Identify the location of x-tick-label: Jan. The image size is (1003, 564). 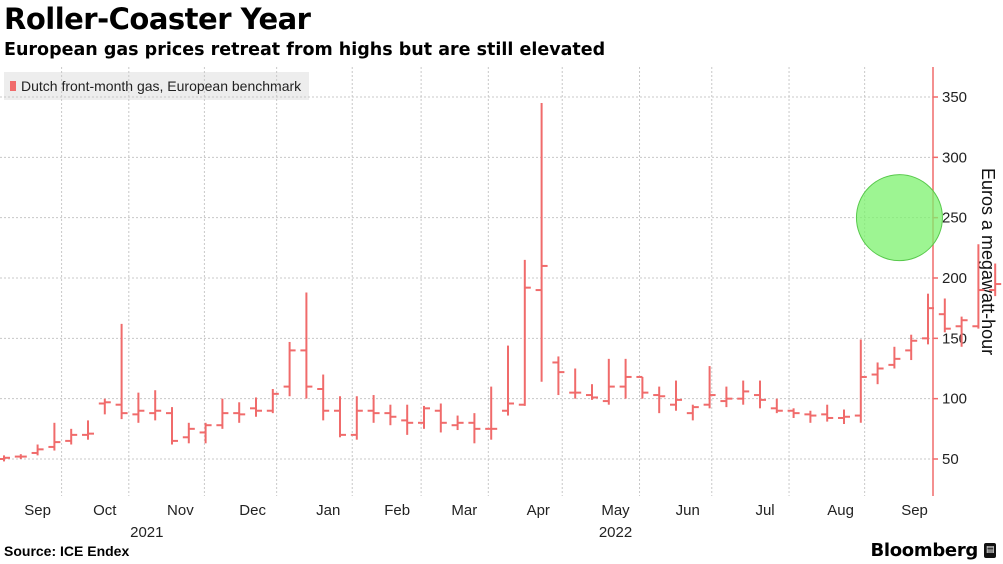
(328, 510).